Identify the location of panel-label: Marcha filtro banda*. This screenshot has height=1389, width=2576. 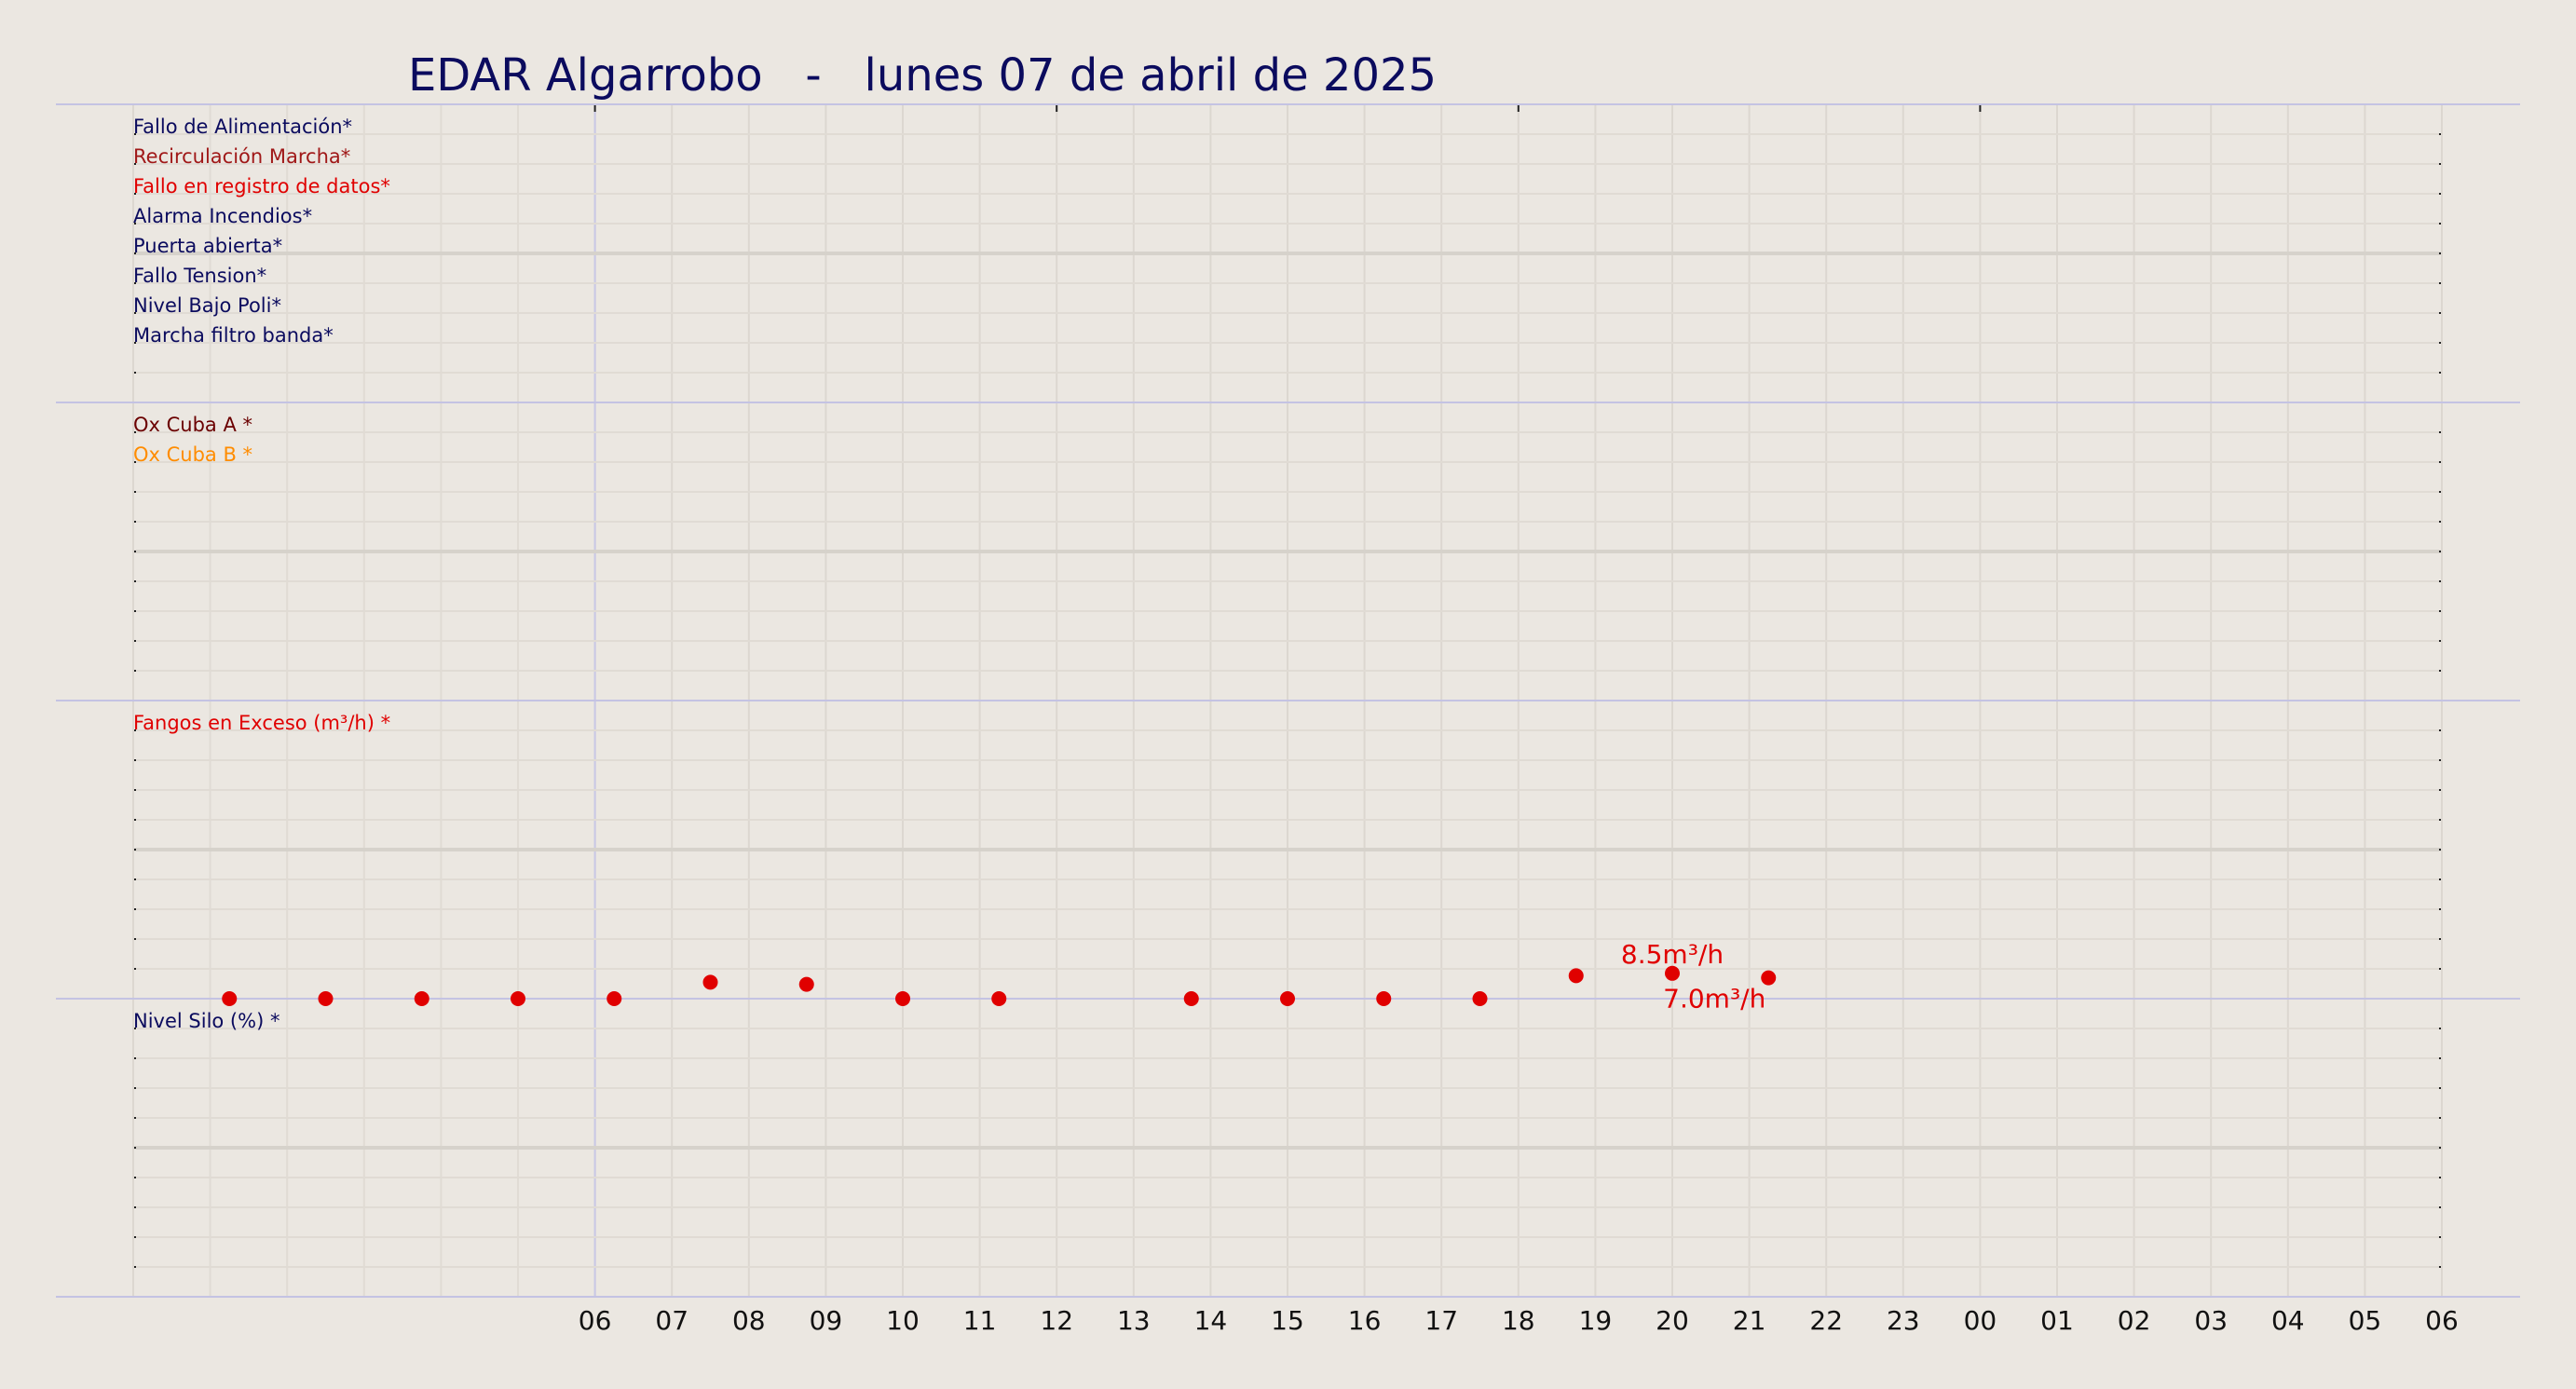
(233, 335).